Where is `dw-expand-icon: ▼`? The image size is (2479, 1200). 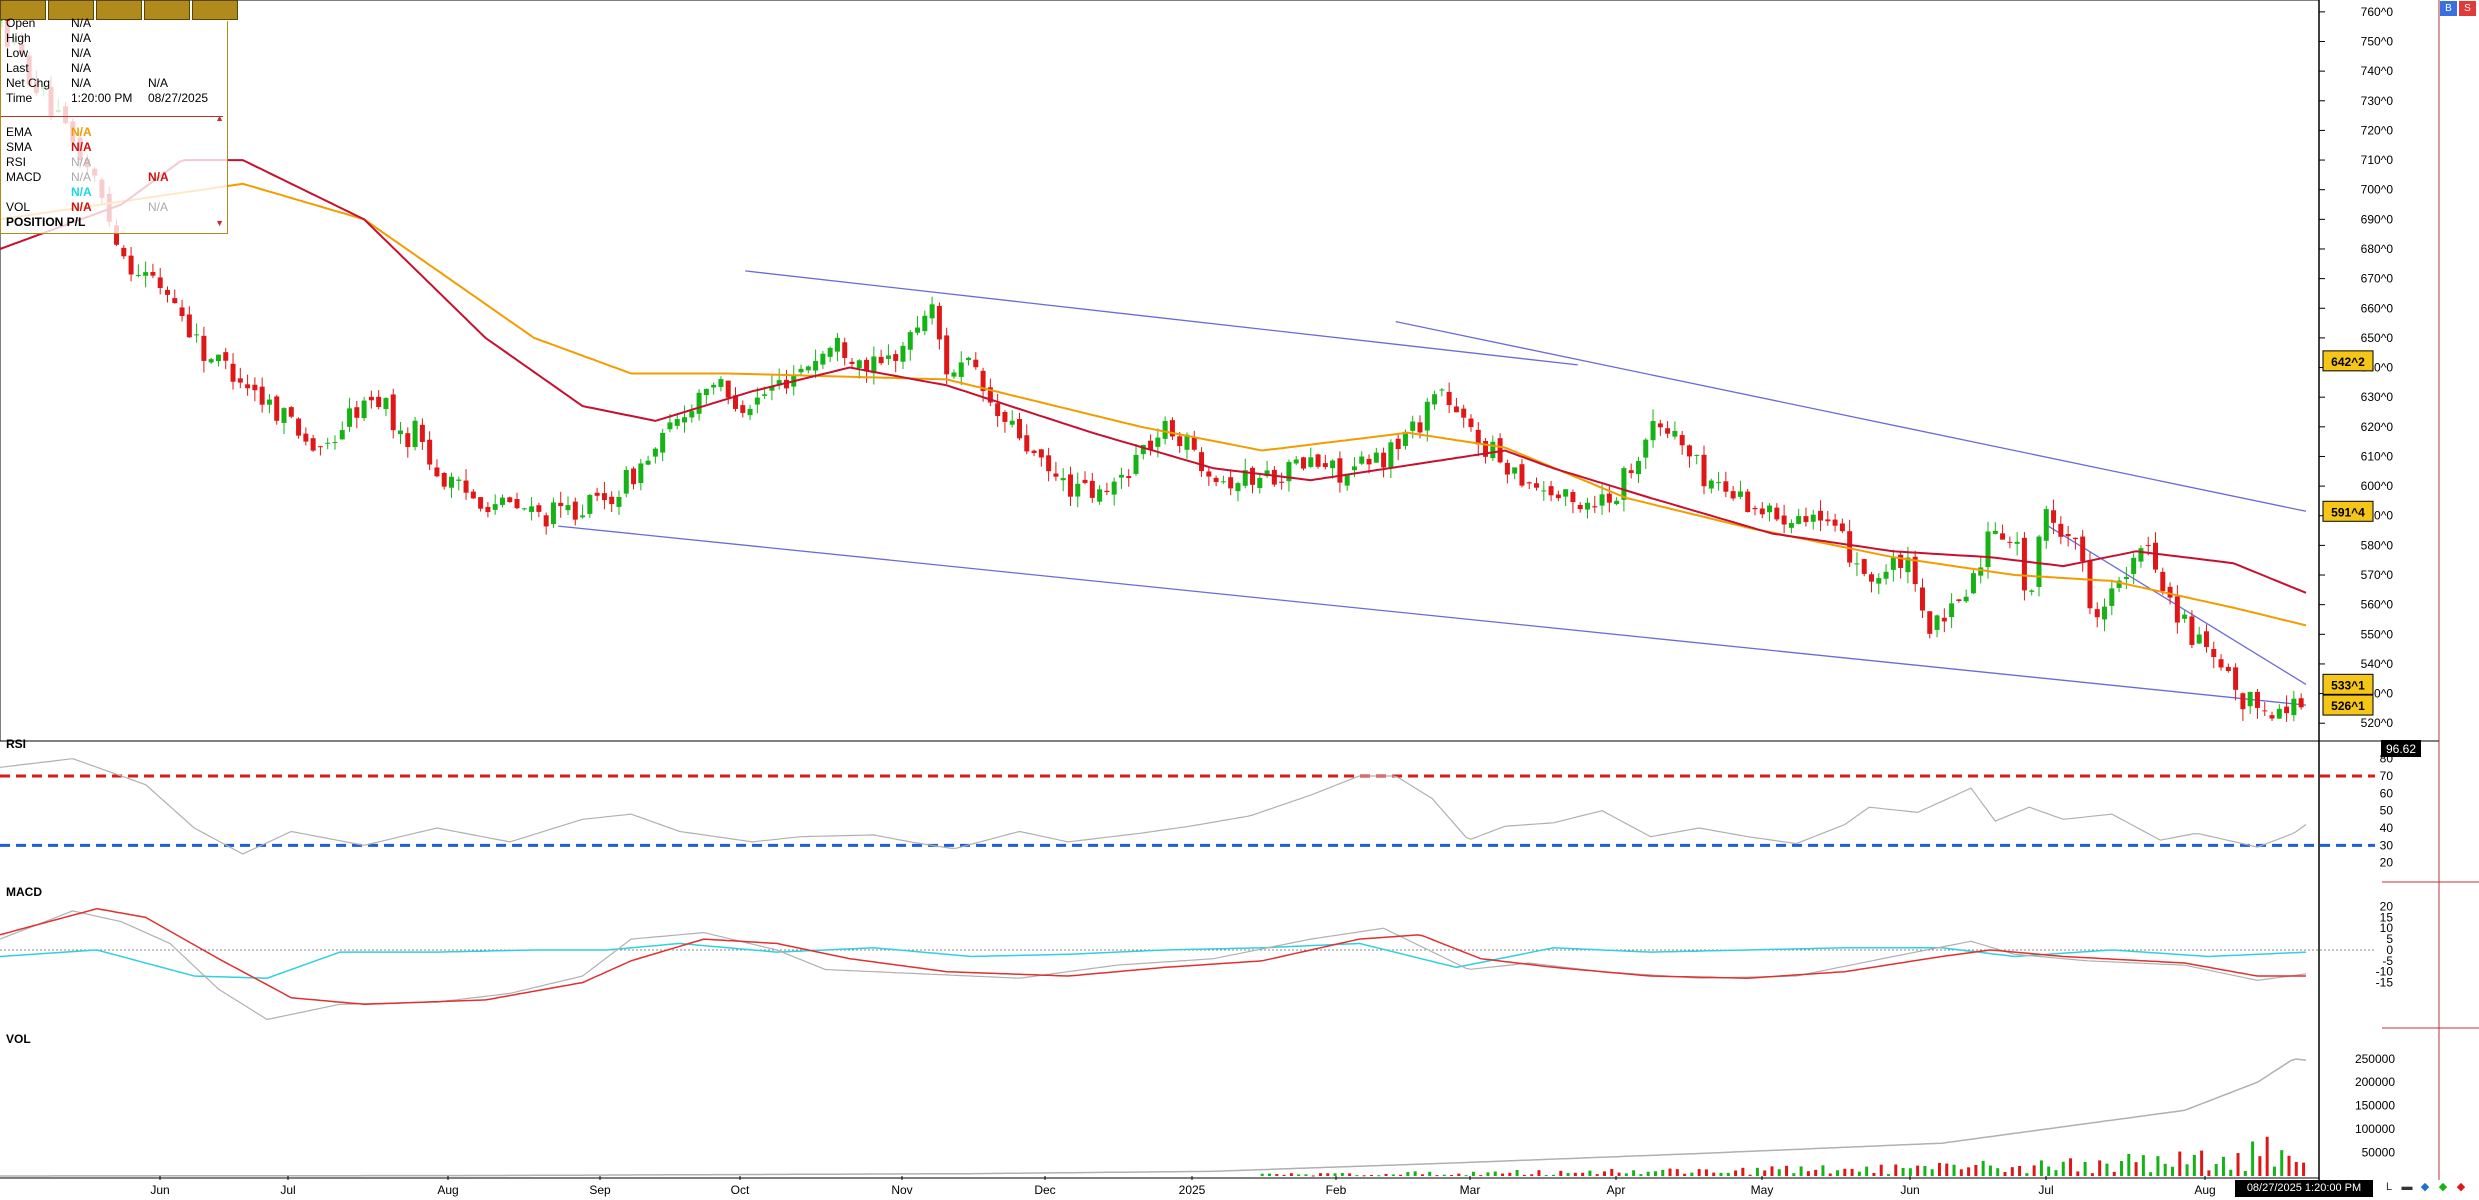 dw-expand-icon: ▼ is located at coordinates (219, 223).